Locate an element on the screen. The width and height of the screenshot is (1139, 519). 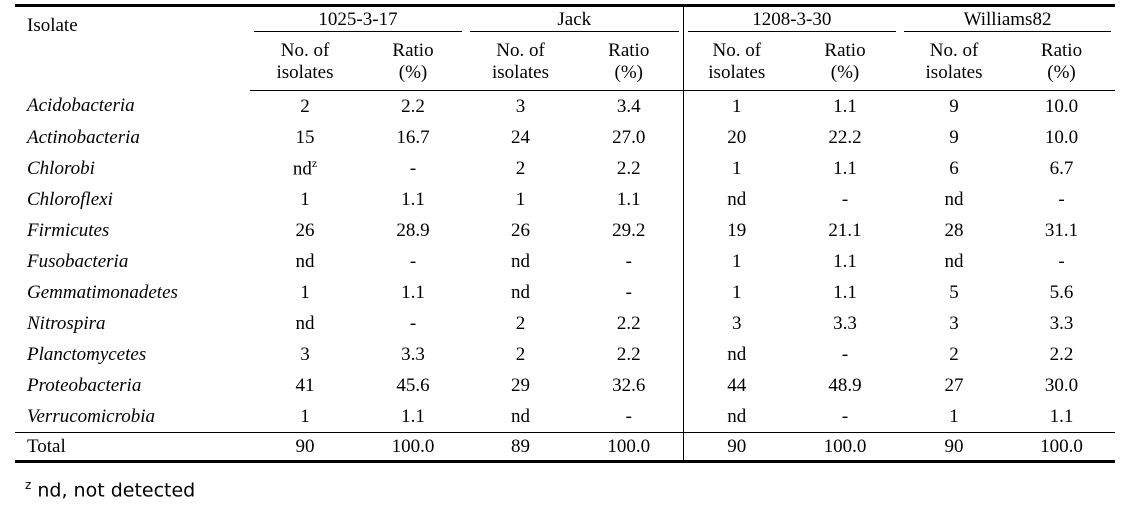
row-label: Gemmatimonadetes is located at coordinates (102, 292).